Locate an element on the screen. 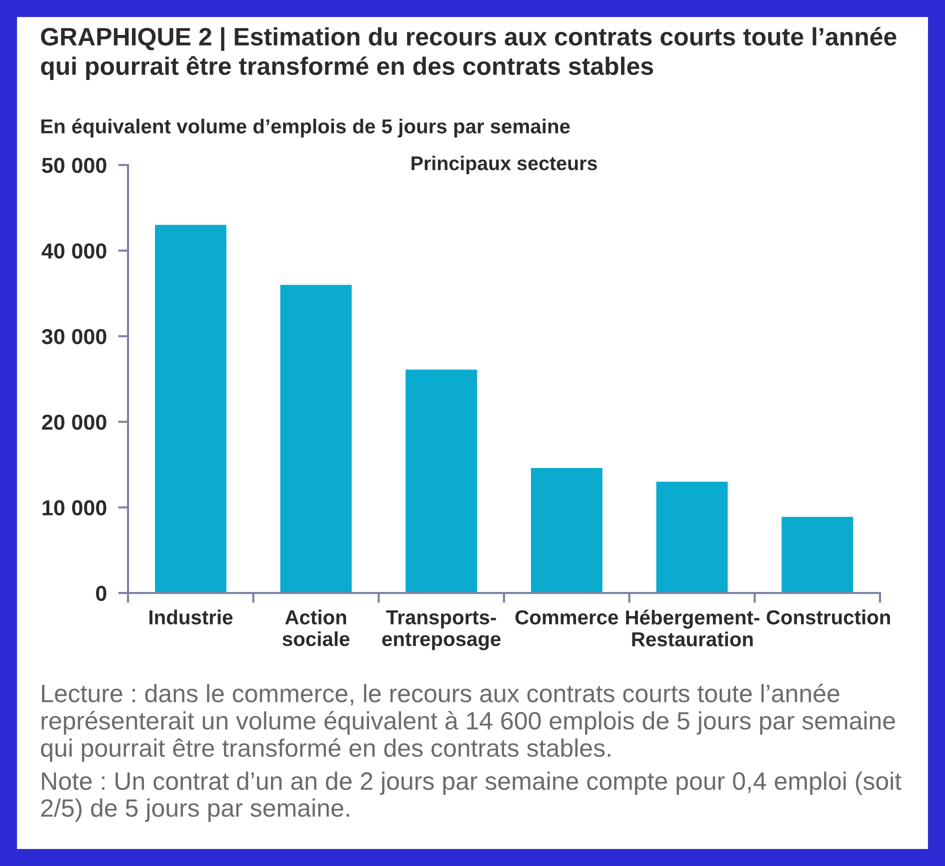 This screenshot has width=945, height=866. y-tick-label: 40 000 is located at coordinates (74, 251).